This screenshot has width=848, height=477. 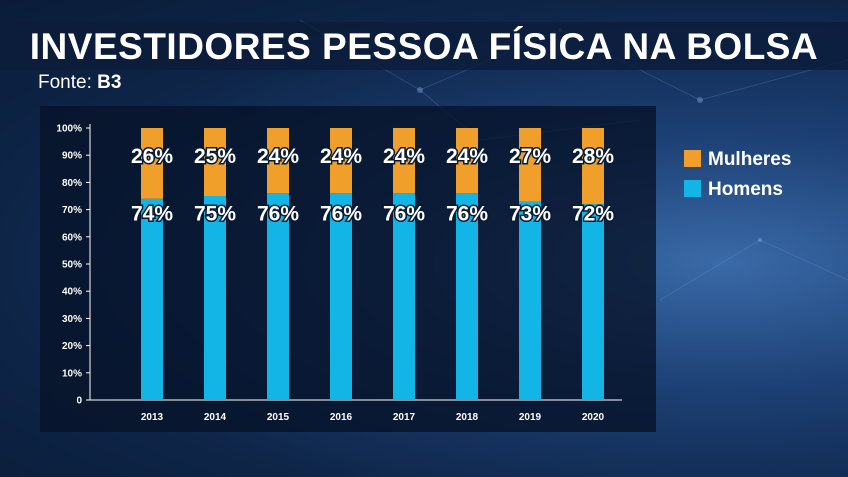 I want to click on data-label-homens: 73%, so click(x=530, y=213).